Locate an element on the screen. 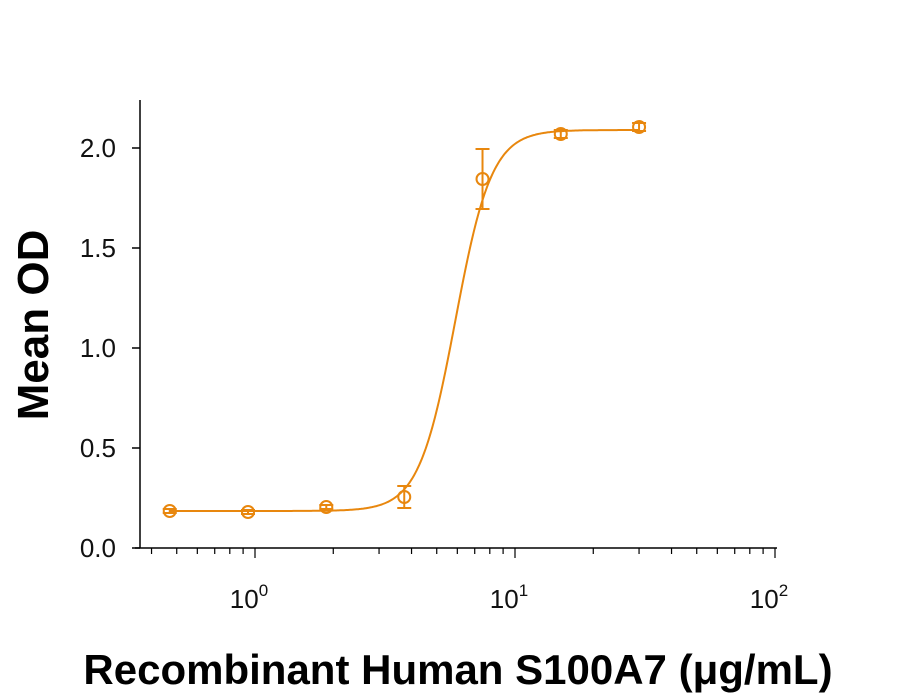 This screenshot has height=700, width=904. x-axis-title: Recombinant Human S100A7 (μg/mL) is located at coordinates (457, 669).